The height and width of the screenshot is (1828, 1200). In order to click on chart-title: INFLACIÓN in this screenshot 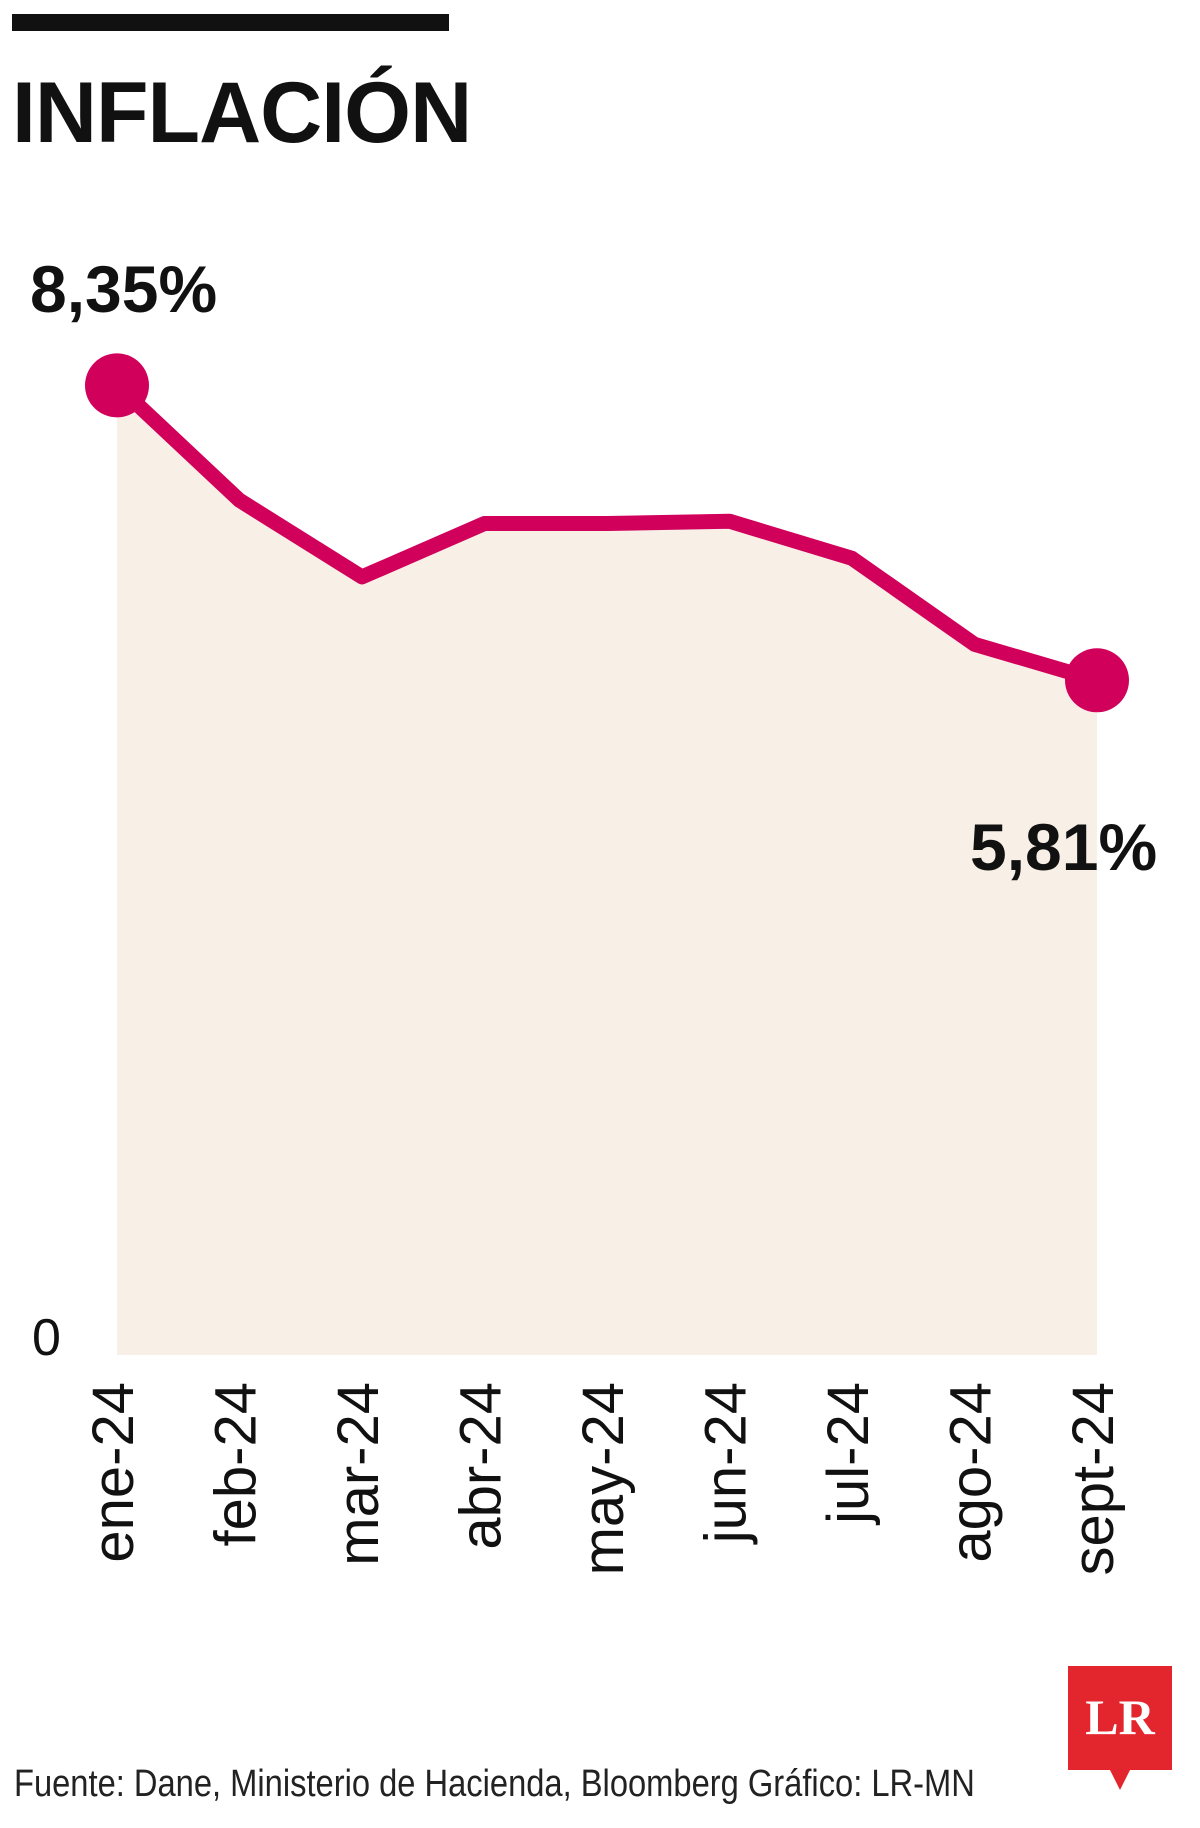, I will do `click(242, 113)`.